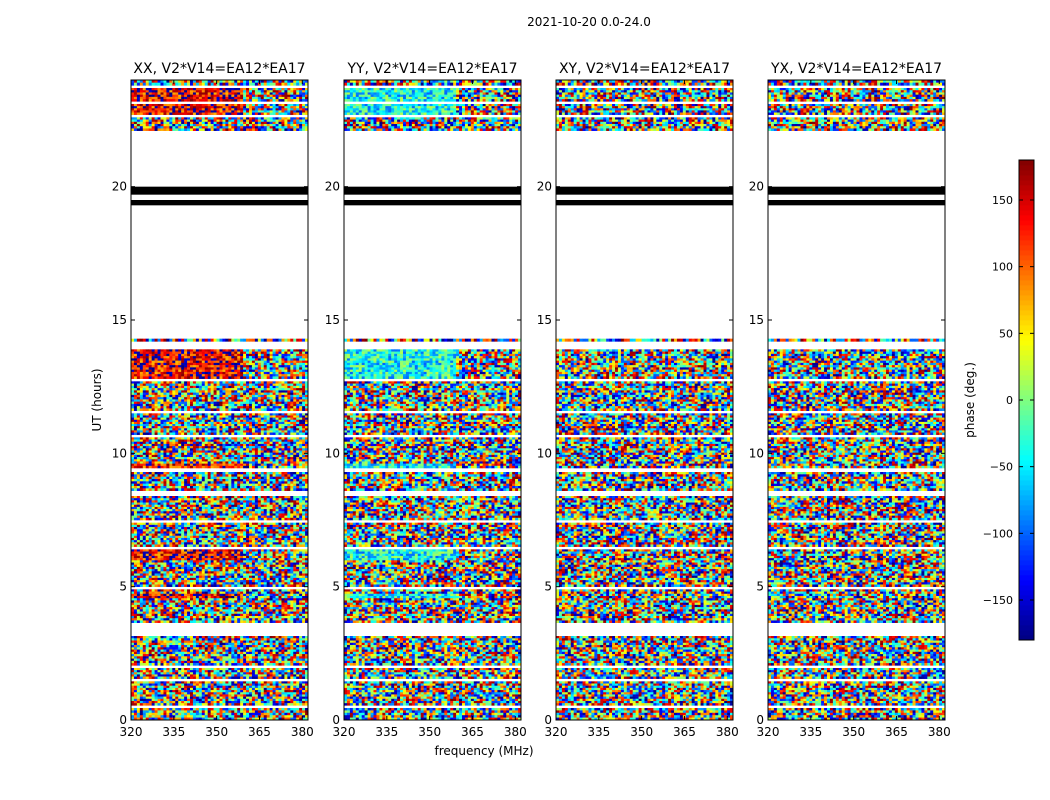 The image size is (1050, 800). Describe the element at coordinates (856, 69) in the screenshot. I see `panel-title: YX, V2*V14=EA12*EA17` at that location.